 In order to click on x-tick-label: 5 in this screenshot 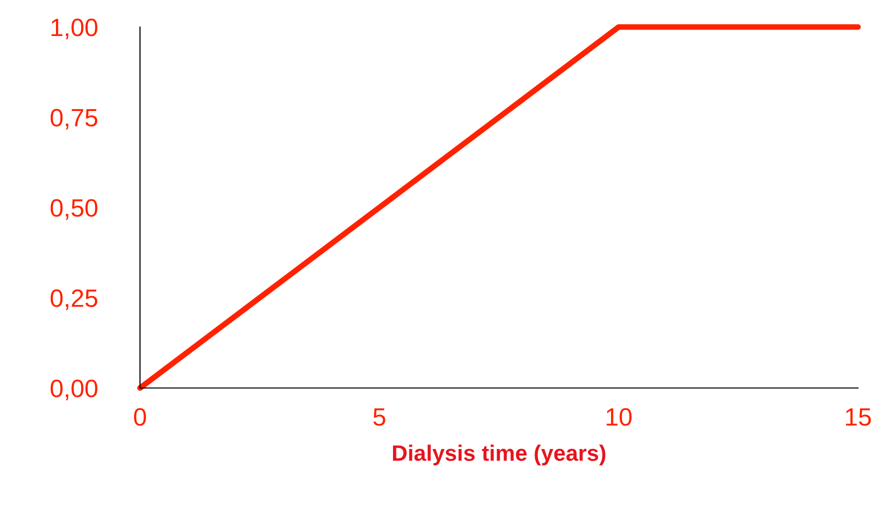, I will do `click(379, 417)`.